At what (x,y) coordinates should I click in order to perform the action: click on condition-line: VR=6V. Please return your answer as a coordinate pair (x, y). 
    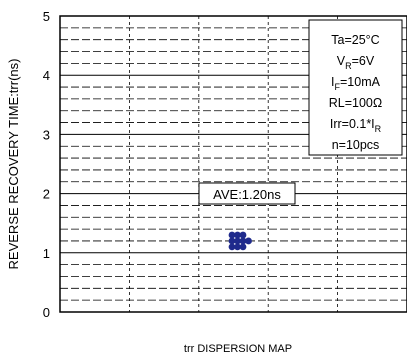
    Looking at the image, I should click on (356, 62).